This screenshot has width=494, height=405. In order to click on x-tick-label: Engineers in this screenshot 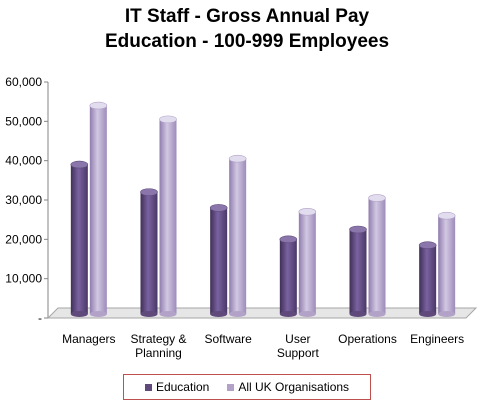, I will do `click(437, 339)`.